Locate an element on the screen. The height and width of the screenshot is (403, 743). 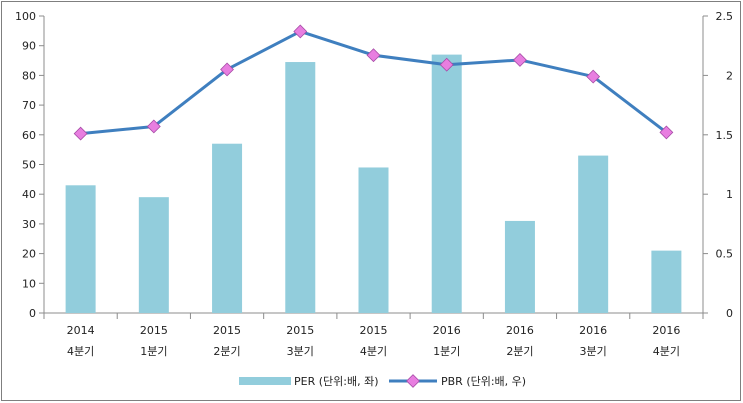
y-right-tick-label: 0 is located at coordinates (729, 313).